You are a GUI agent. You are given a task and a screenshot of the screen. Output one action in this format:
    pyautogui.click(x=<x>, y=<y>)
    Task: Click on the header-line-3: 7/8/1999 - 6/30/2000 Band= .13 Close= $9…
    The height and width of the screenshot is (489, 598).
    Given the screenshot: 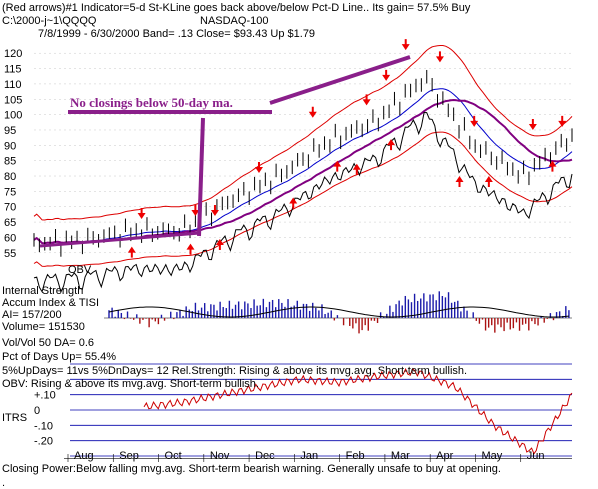 What is the action you would take?
    pyautogui.click(x=176, y=34)
    